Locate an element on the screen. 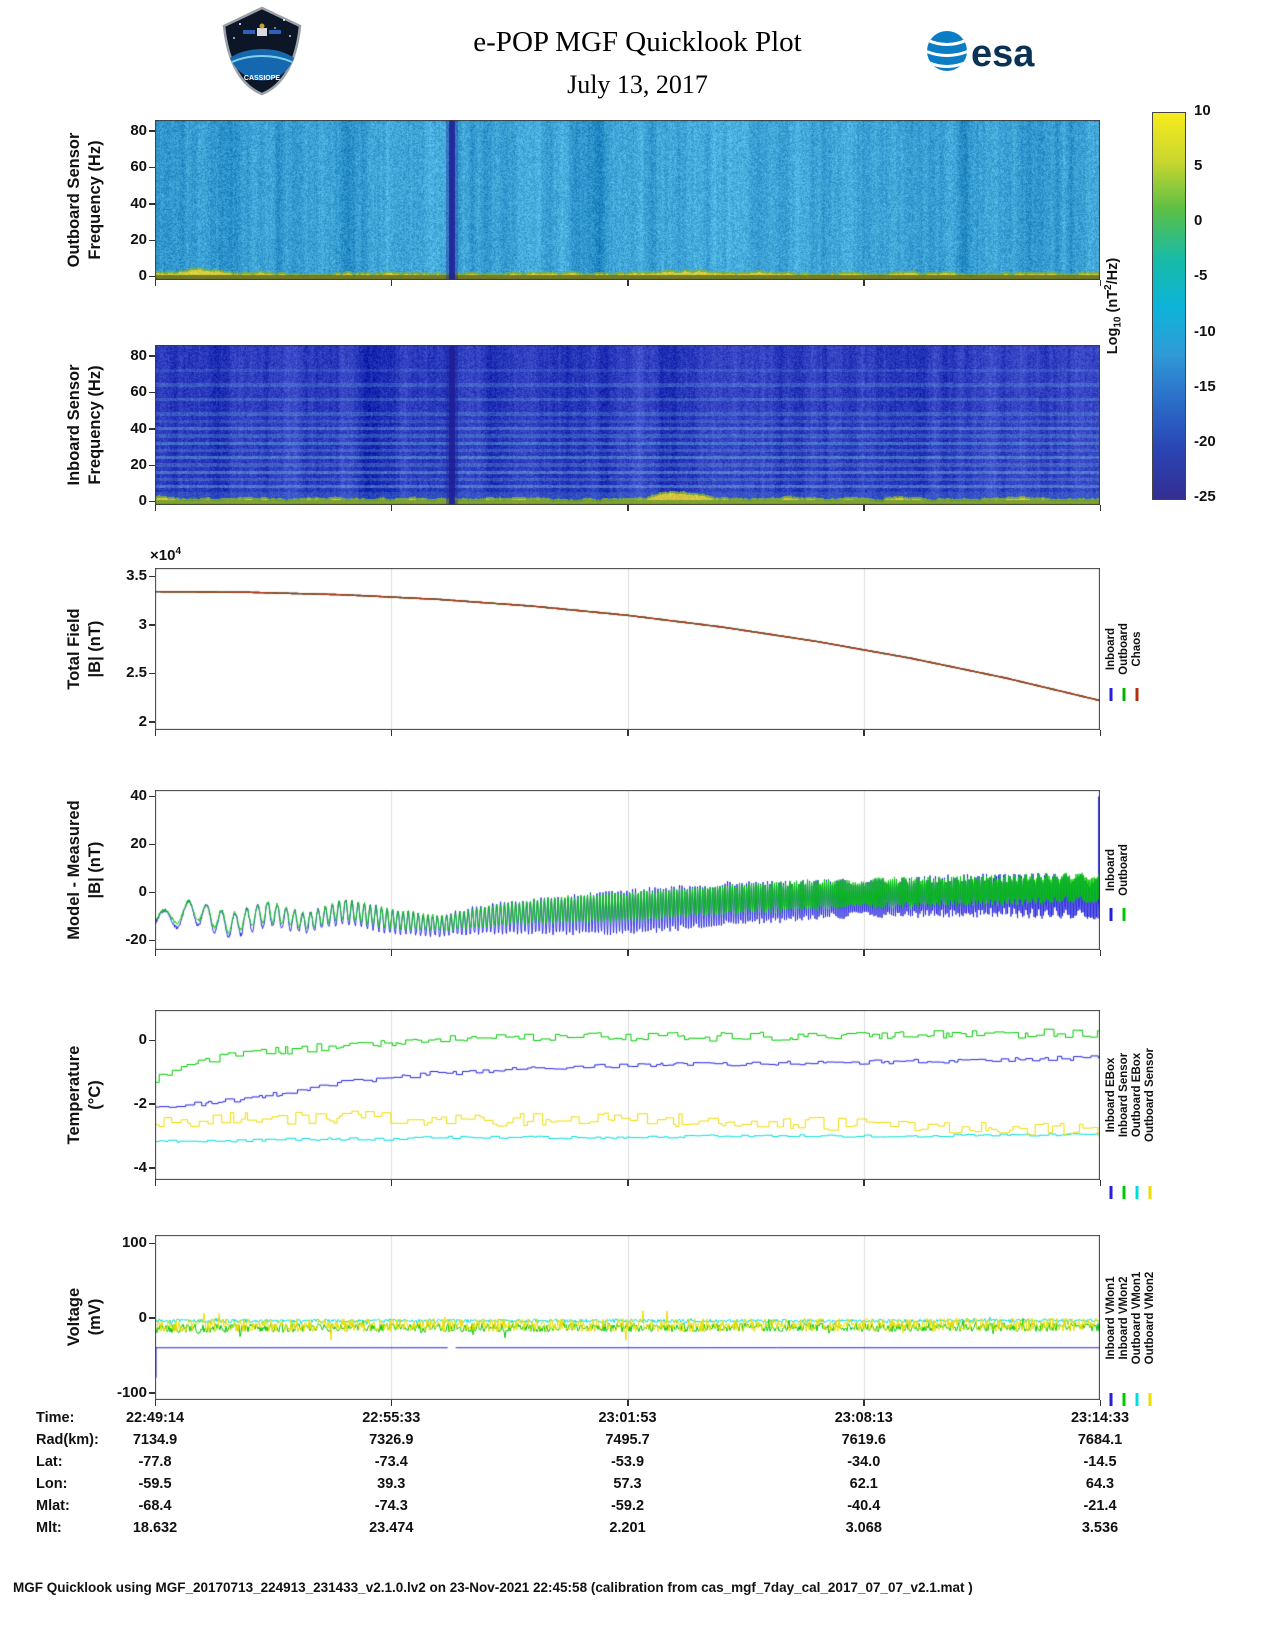 The width and height of the screenshot is (1275, 1650). legend-label: Chaos is located at coordinates (1136, 649).